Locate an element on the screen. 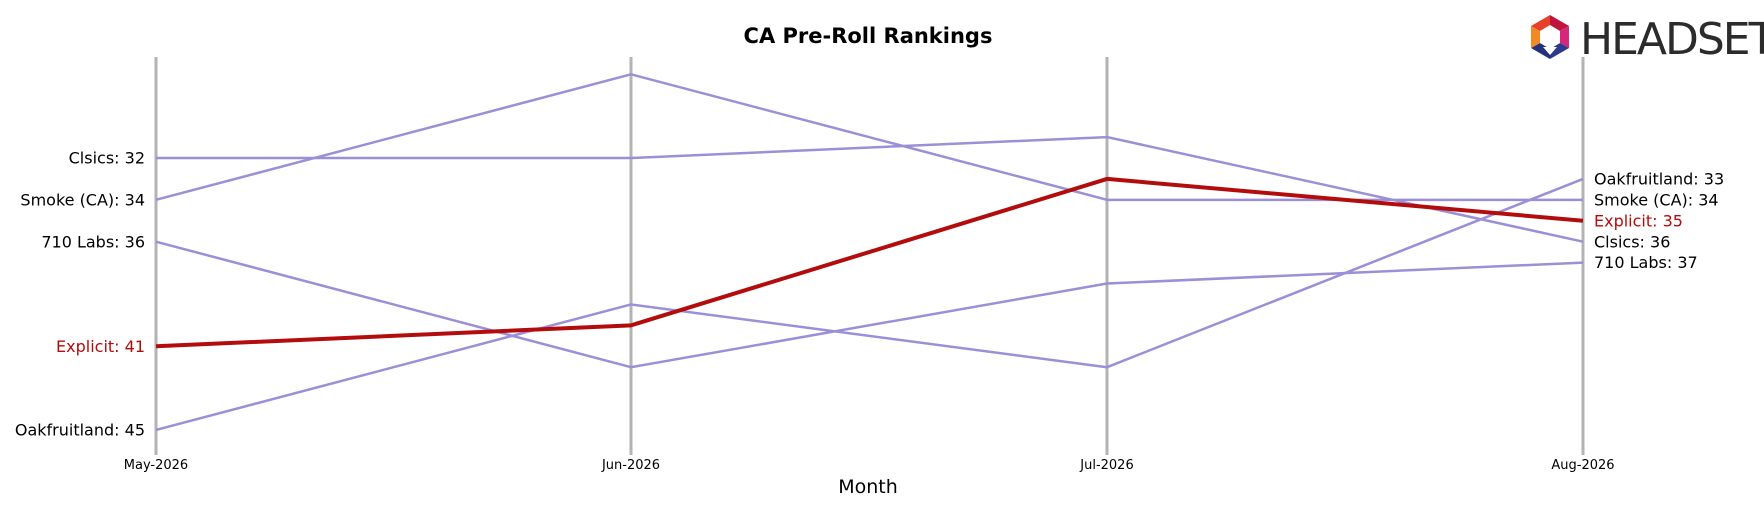 This screenshot has width=1764, height=506. x-tick-labels: May-2026 Jun-2026 Jul-2026 Aug-2026 is located at coordinates (869, 465).